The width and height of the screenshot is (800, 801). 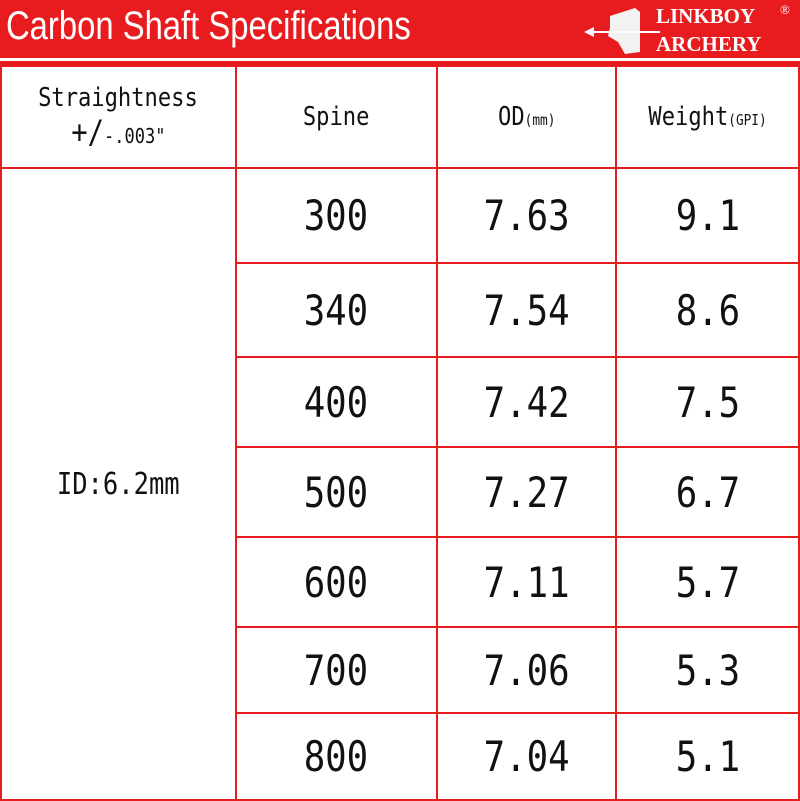 What do you see at coordinates (526, 117) in the screenshot?
I see `header-od: OD(mm)` at bounding box center [526, 117].